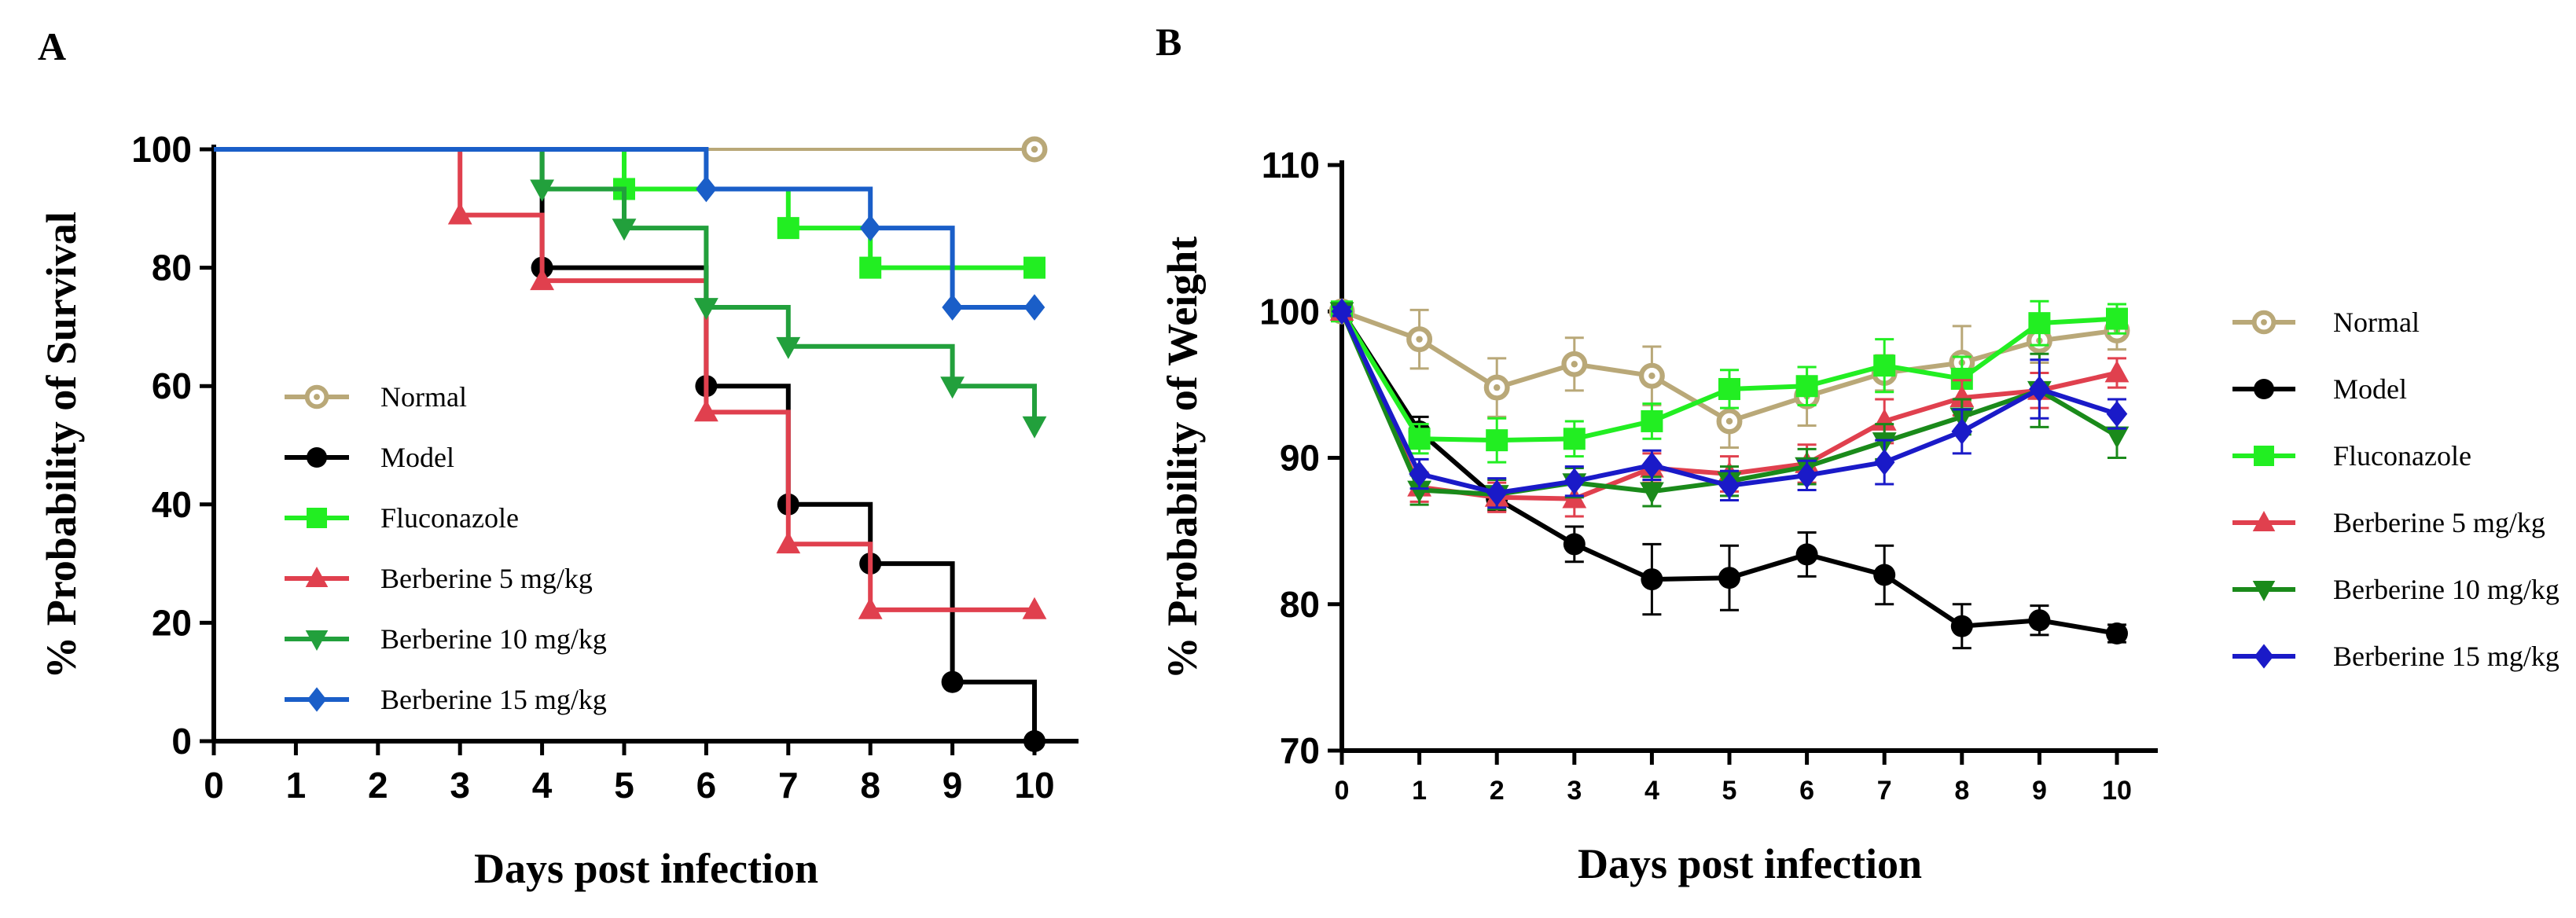  I want to click on survival-x-tick-label: 2, so click(378, 785).